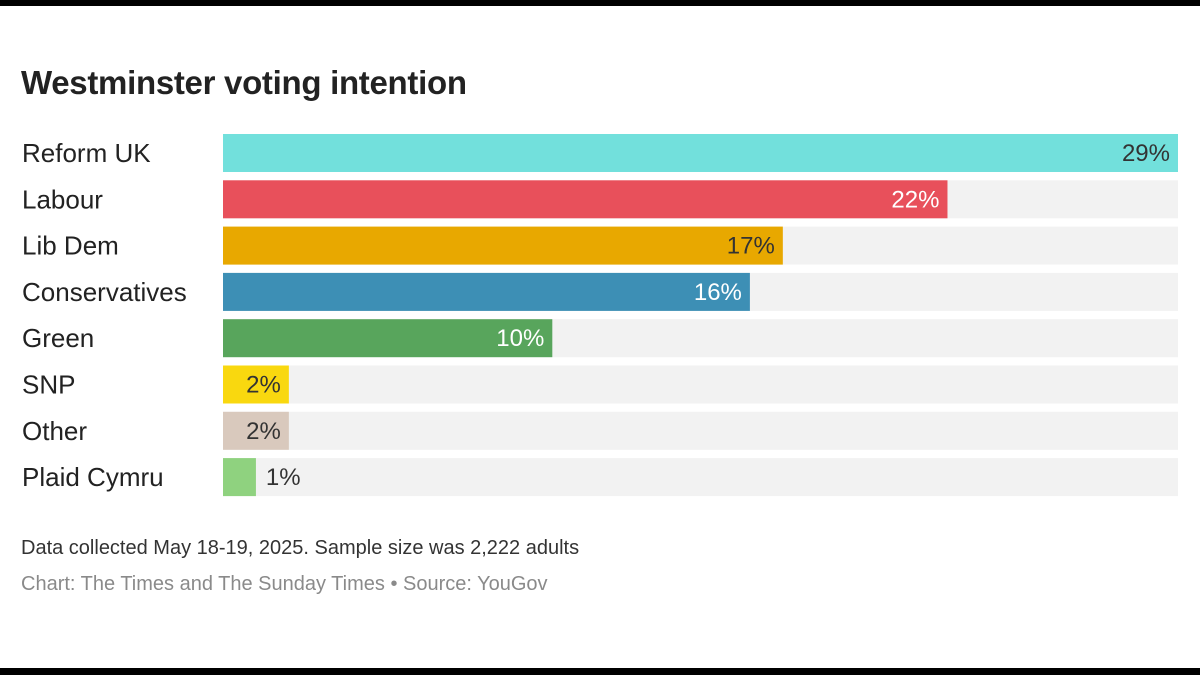 This screenshot has height=675, width=1200. I want to click on chart-title: Westminster voting intention, so click(244, 82).